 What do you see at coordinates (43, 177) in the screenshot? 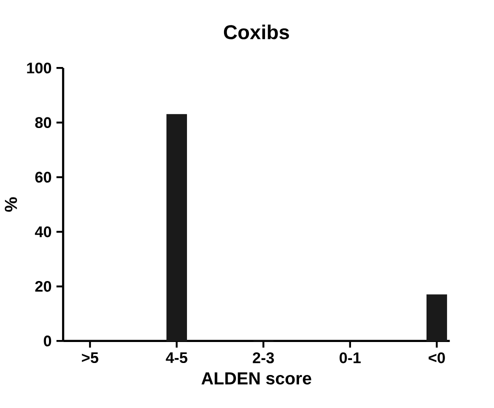
I see `y-tick-label: 60` at bounding box center [43, 177].